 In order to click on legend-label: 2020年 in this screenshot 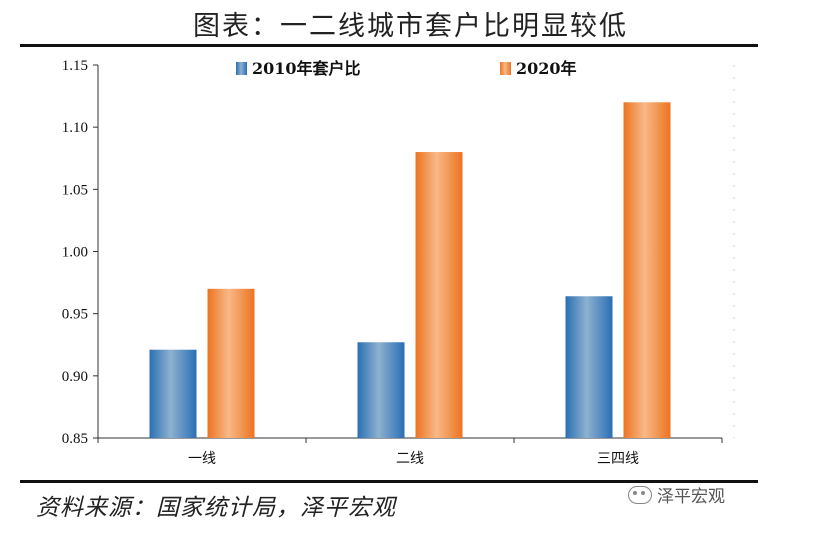, I will do `click(546, 68)`.